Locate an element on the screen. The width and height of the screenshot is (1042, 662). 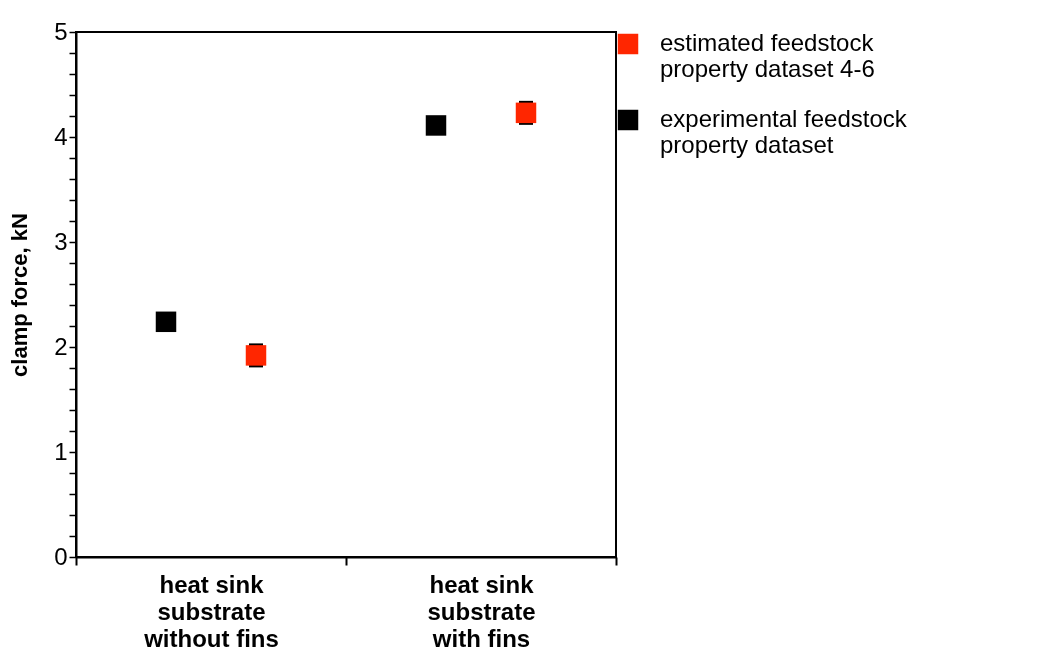
y-axis-title: clamp force, kN is located at coordinates (20, 295).